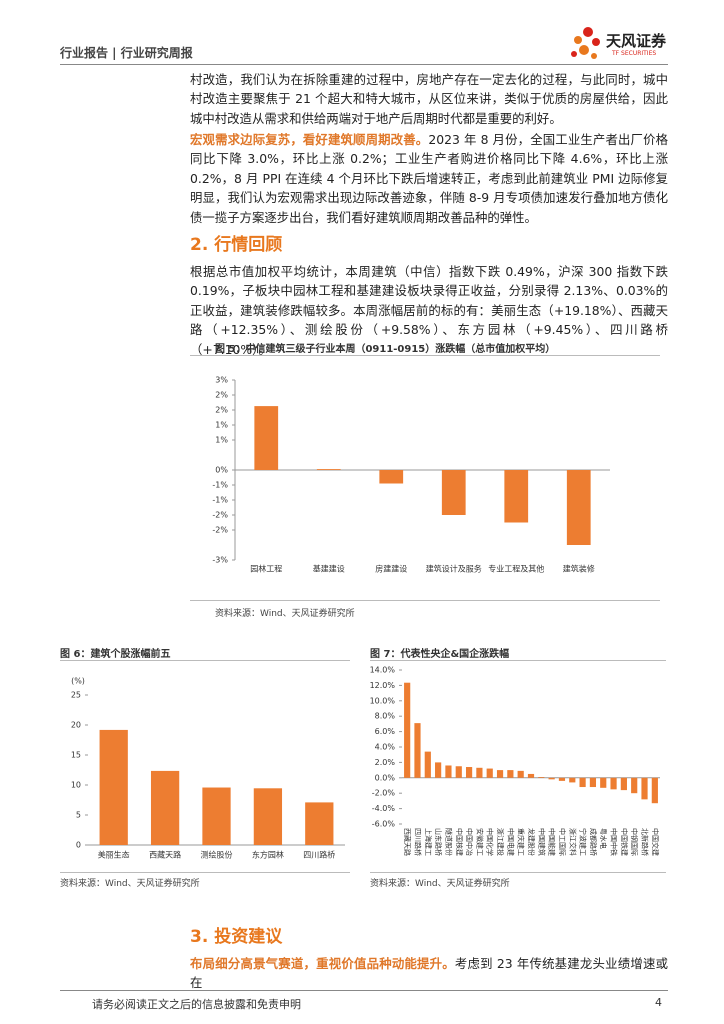  I want to click on x-tick-label: 中国建筑, so click(541, 842).